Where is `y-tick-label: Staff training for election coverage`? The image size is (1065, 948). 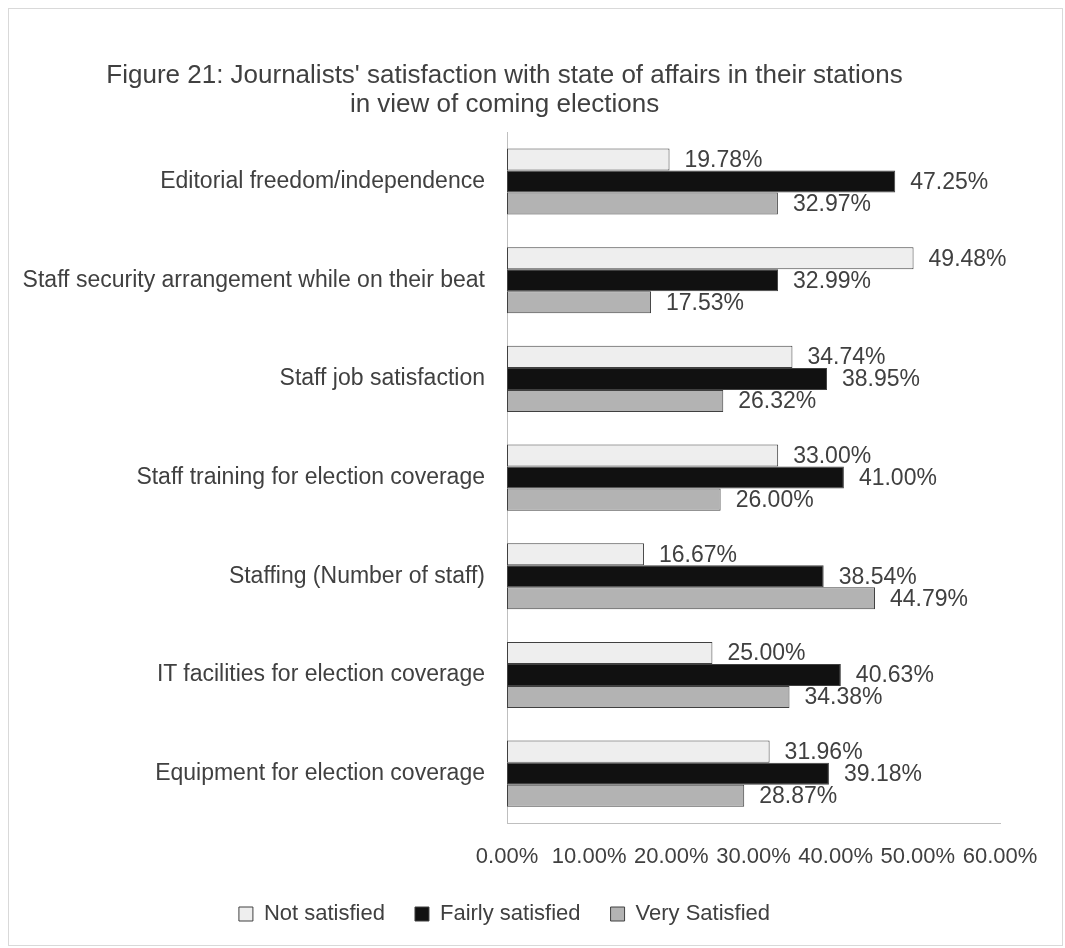
y-tick-label: Staff training for election coverage is located at coordinates (310, 475).